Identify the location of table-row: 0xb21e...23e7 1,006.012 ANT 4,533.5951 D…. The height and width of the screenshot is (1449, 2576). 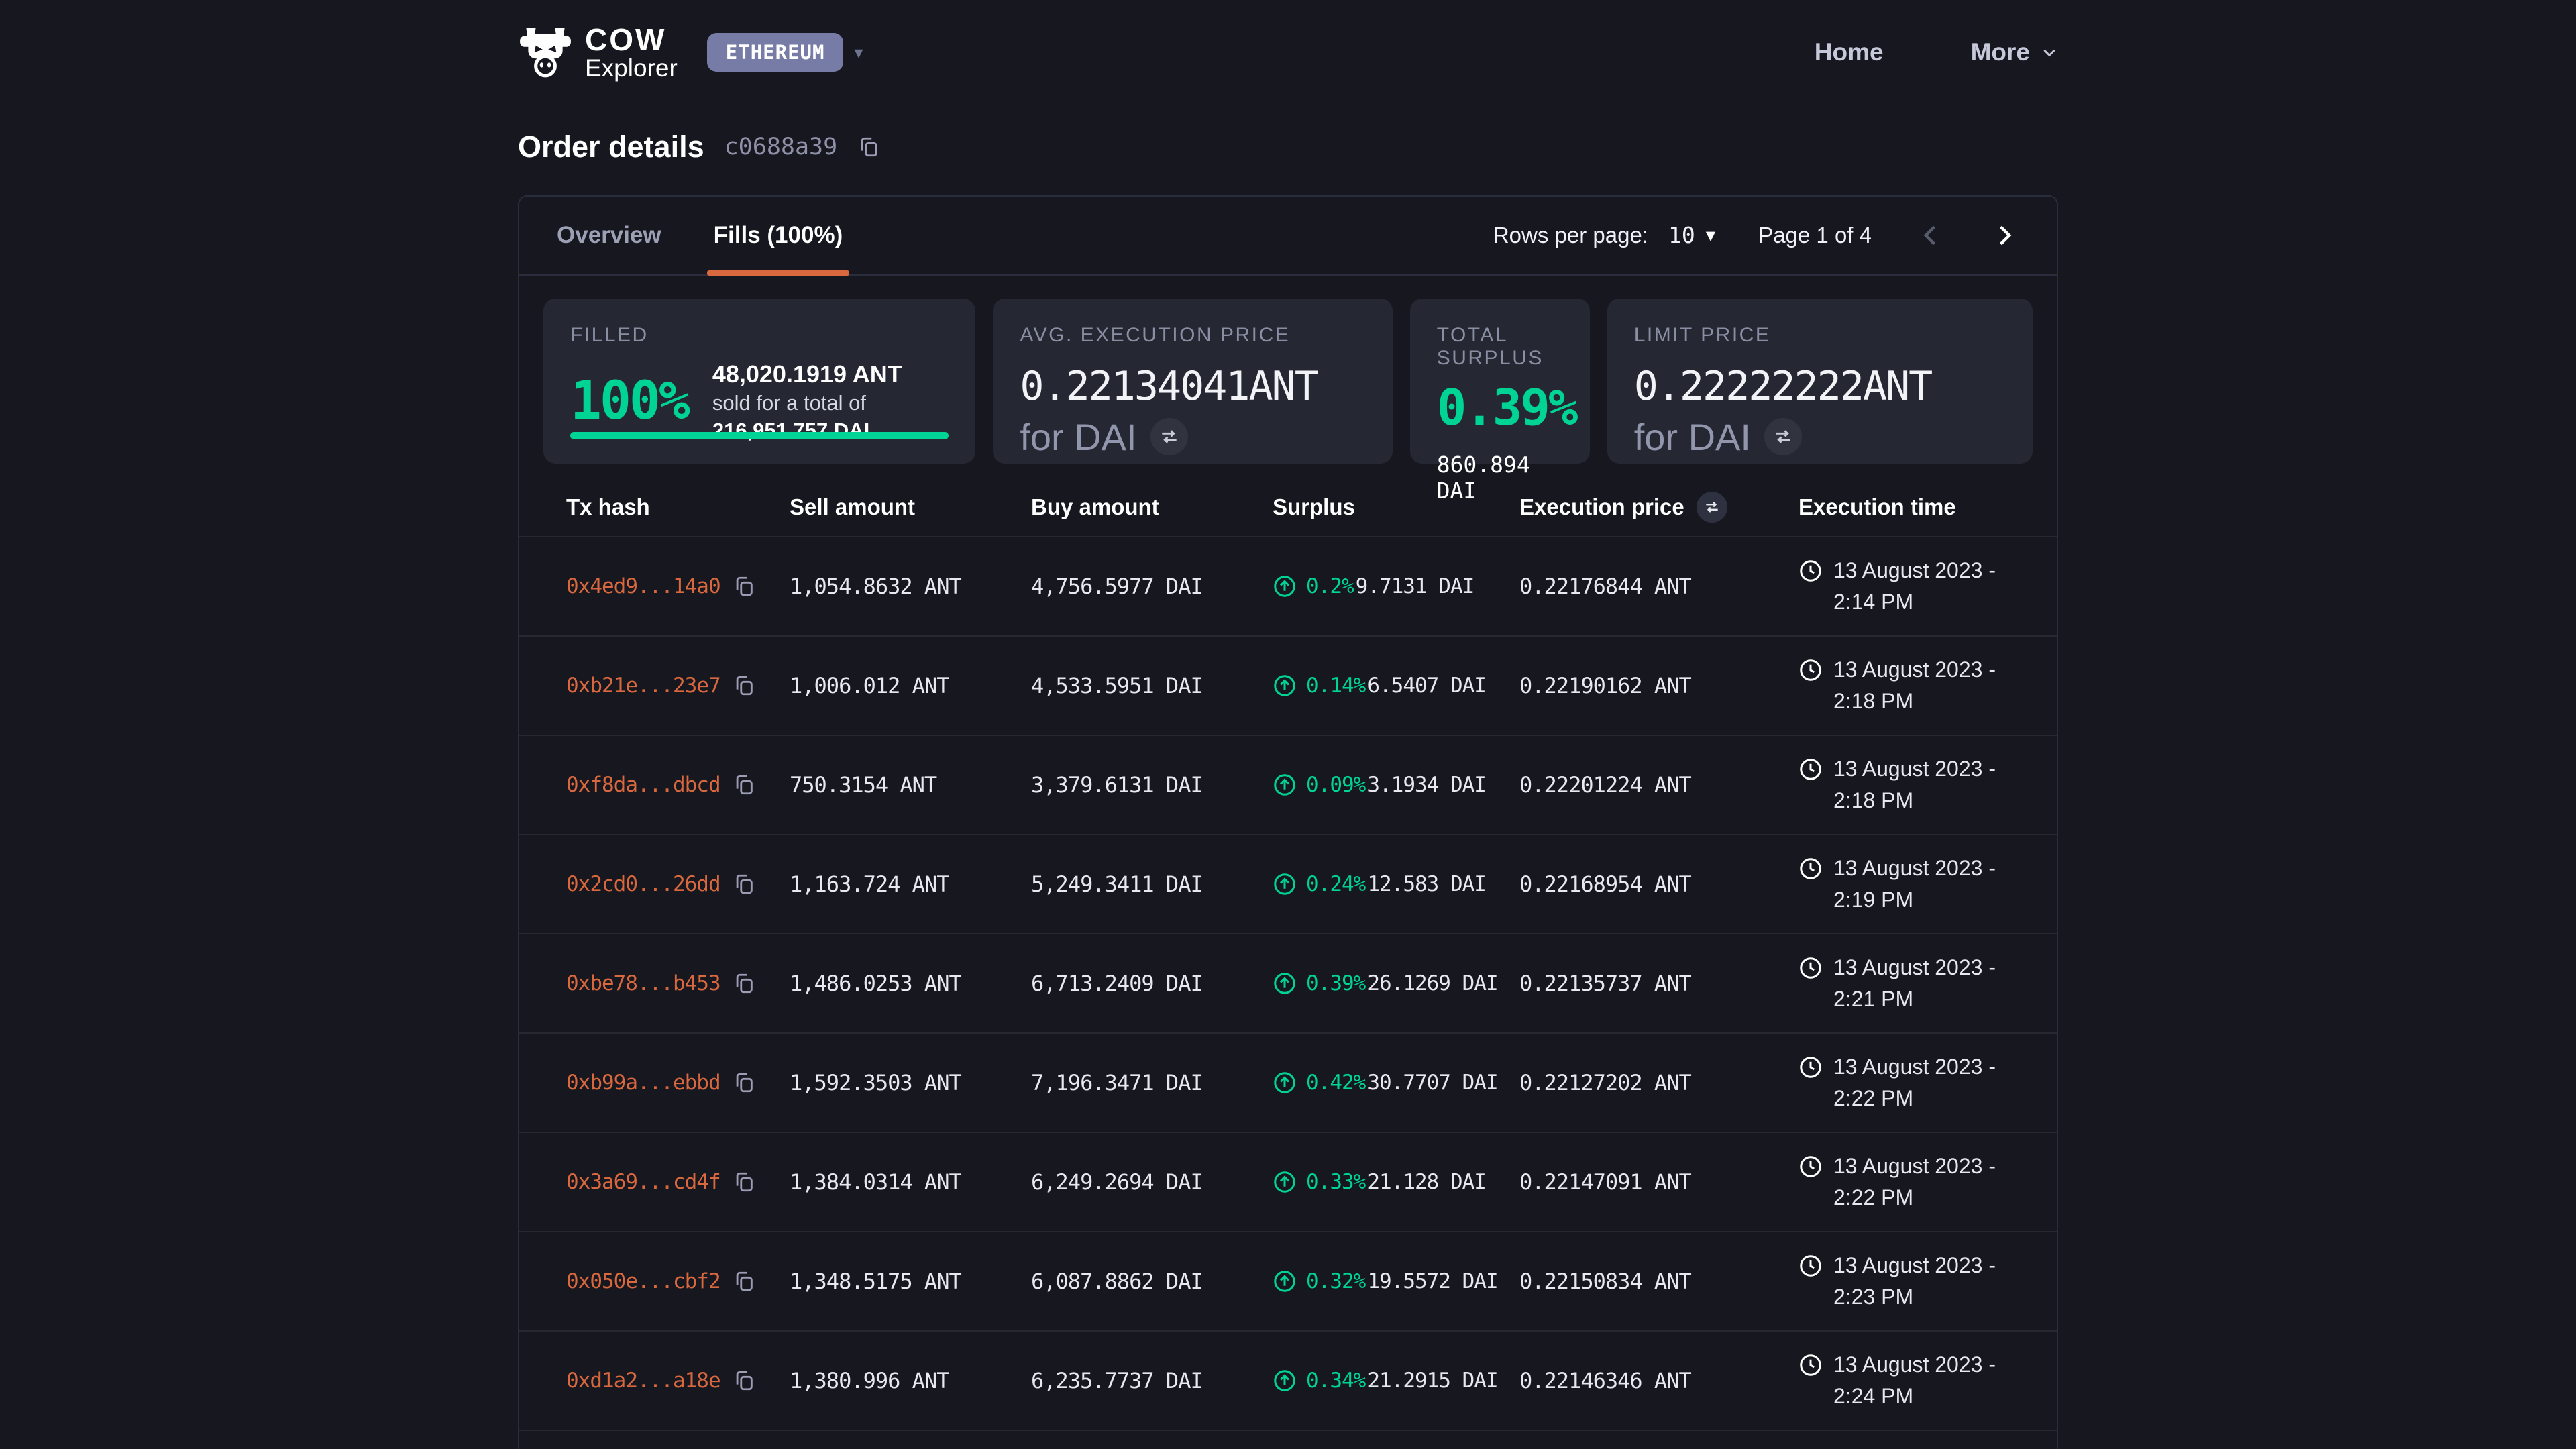
(1288, 685).